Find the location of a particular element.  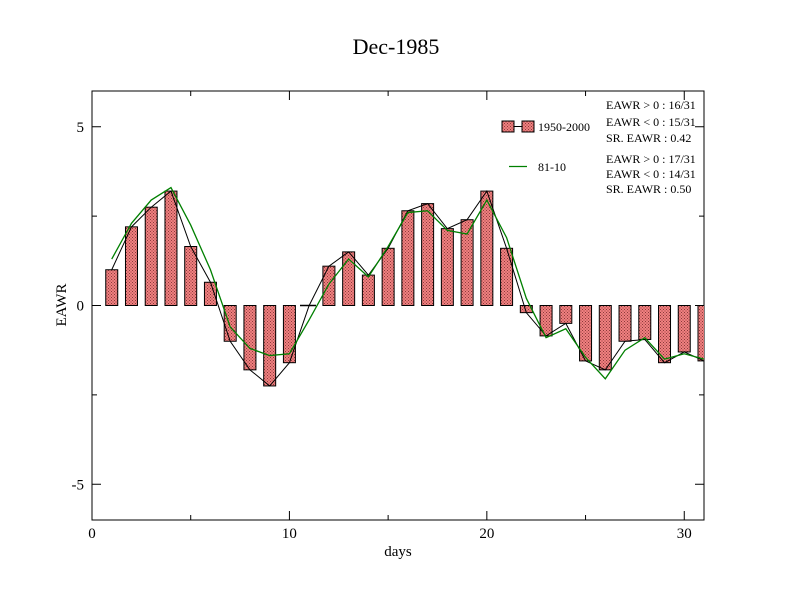

legend-label-81-10: 81-10 is located at coordinates (552, 167).